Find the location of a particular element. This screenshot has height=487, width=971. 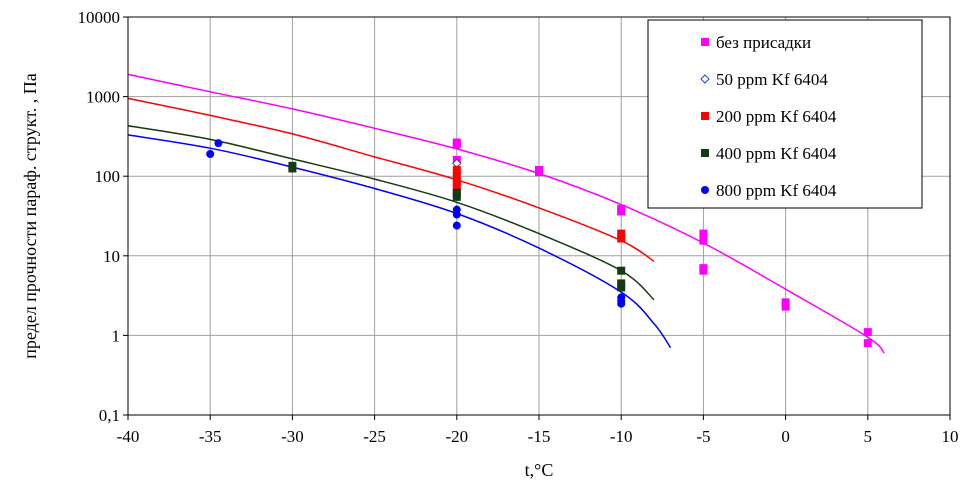

x-tick-label: -30 is located at coordinates (292, 436).